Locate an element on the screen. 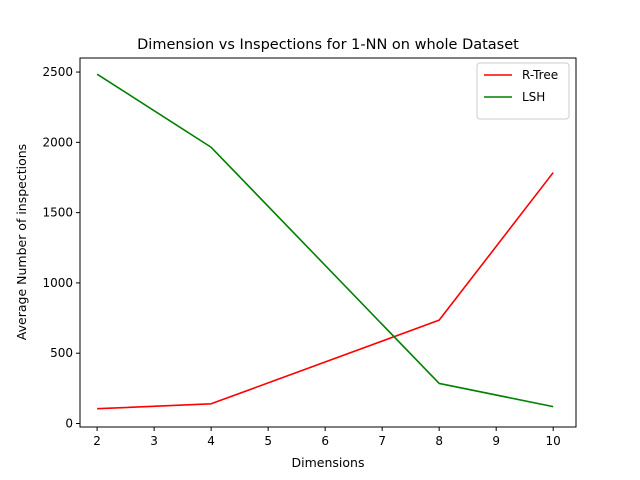 The width and height of the screenshot is (640, 480). legend-label: R-Tree is located at coordinates (540, 75).